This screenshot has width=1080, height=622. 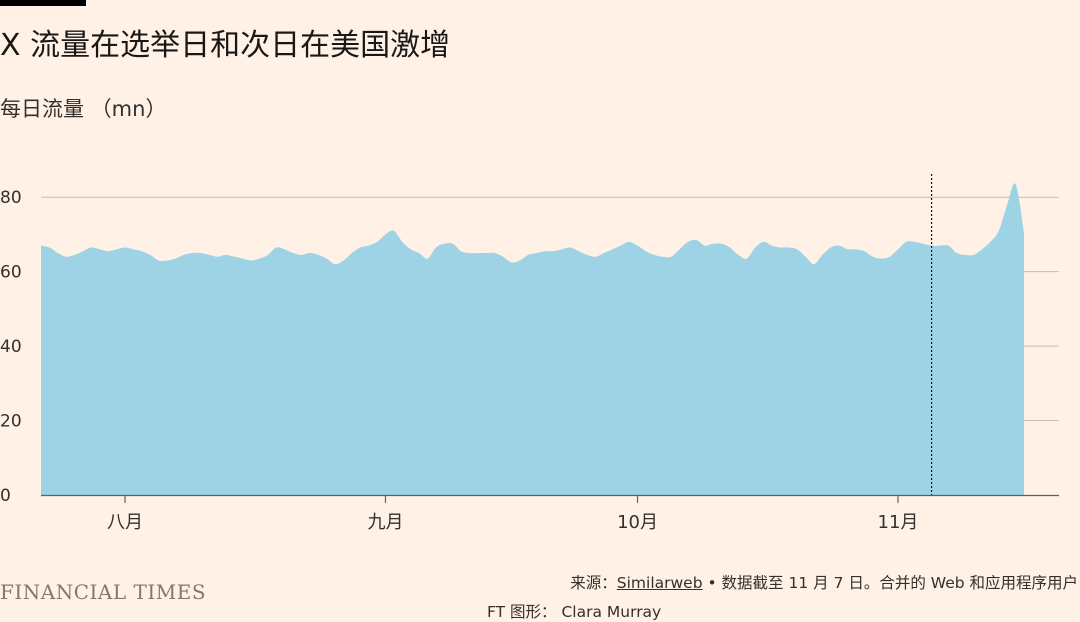 I want to click on graphic-credit: FT 图形： Clara Murray, so click(x=574, y=612).